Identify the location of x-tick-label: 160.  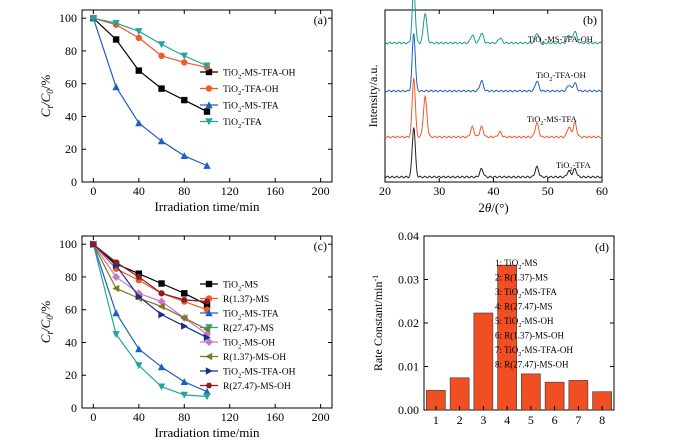
(275, 417).